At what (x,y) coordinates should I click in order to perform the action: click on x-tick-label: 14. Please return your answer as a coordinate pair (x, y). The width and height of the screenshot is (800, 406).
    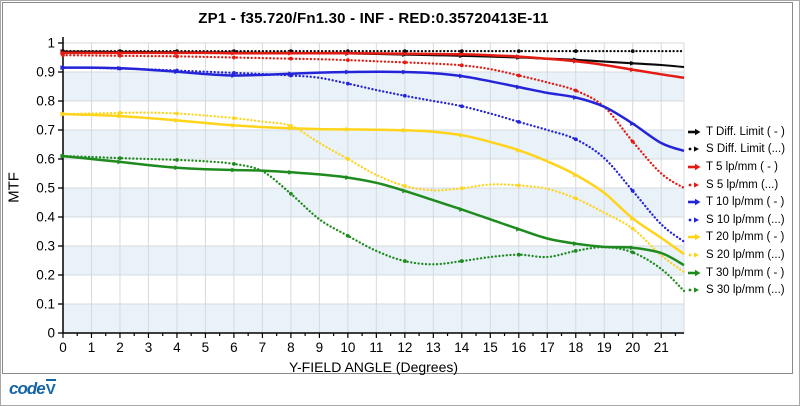
    Looking at the image, I should click on (462, 347).